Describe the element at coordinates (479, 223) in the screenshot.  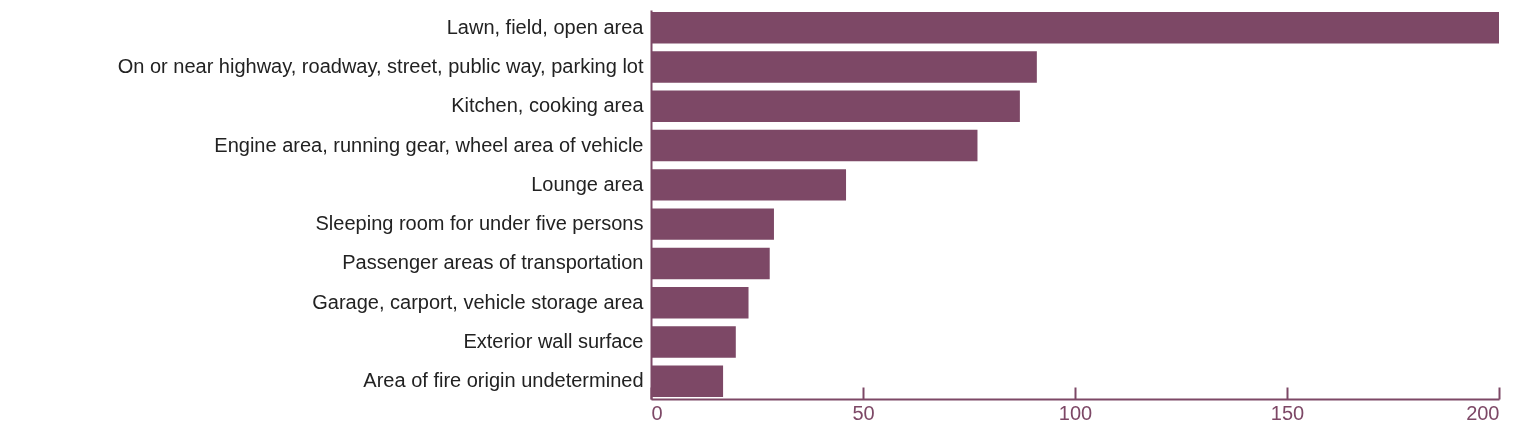
I see `y-tick-label: Sleeping room for under five persons` at that location.